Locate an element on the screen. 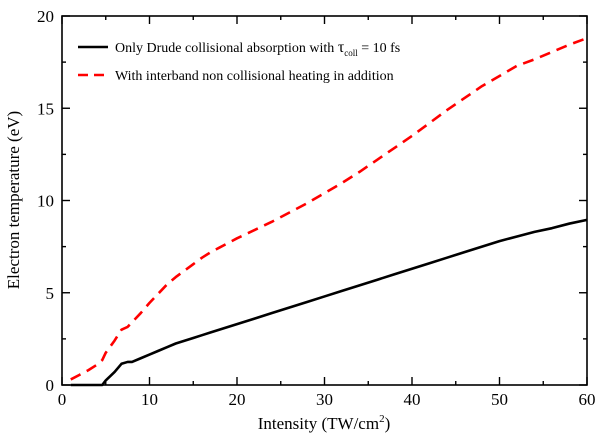 Image resolution: width=608 pixels, height=436 pixels. x-tick-label: 10 is located at coordinates (149, 399).